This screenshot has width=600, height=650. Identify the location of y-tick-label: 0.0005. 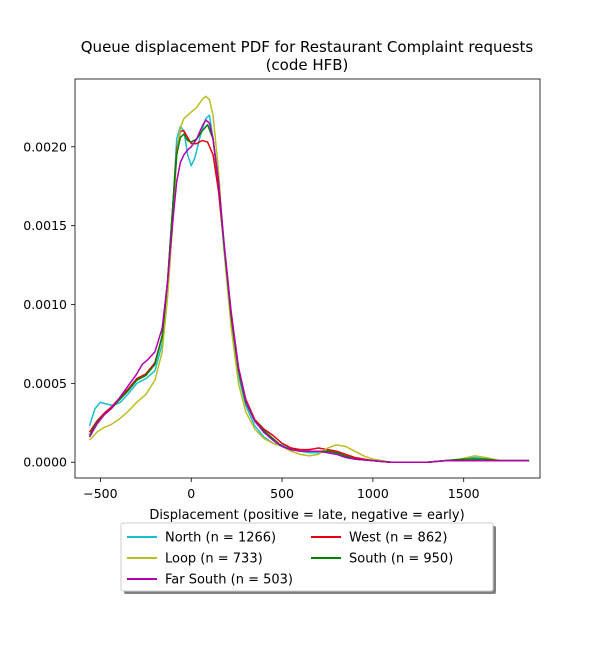
(45, 383).